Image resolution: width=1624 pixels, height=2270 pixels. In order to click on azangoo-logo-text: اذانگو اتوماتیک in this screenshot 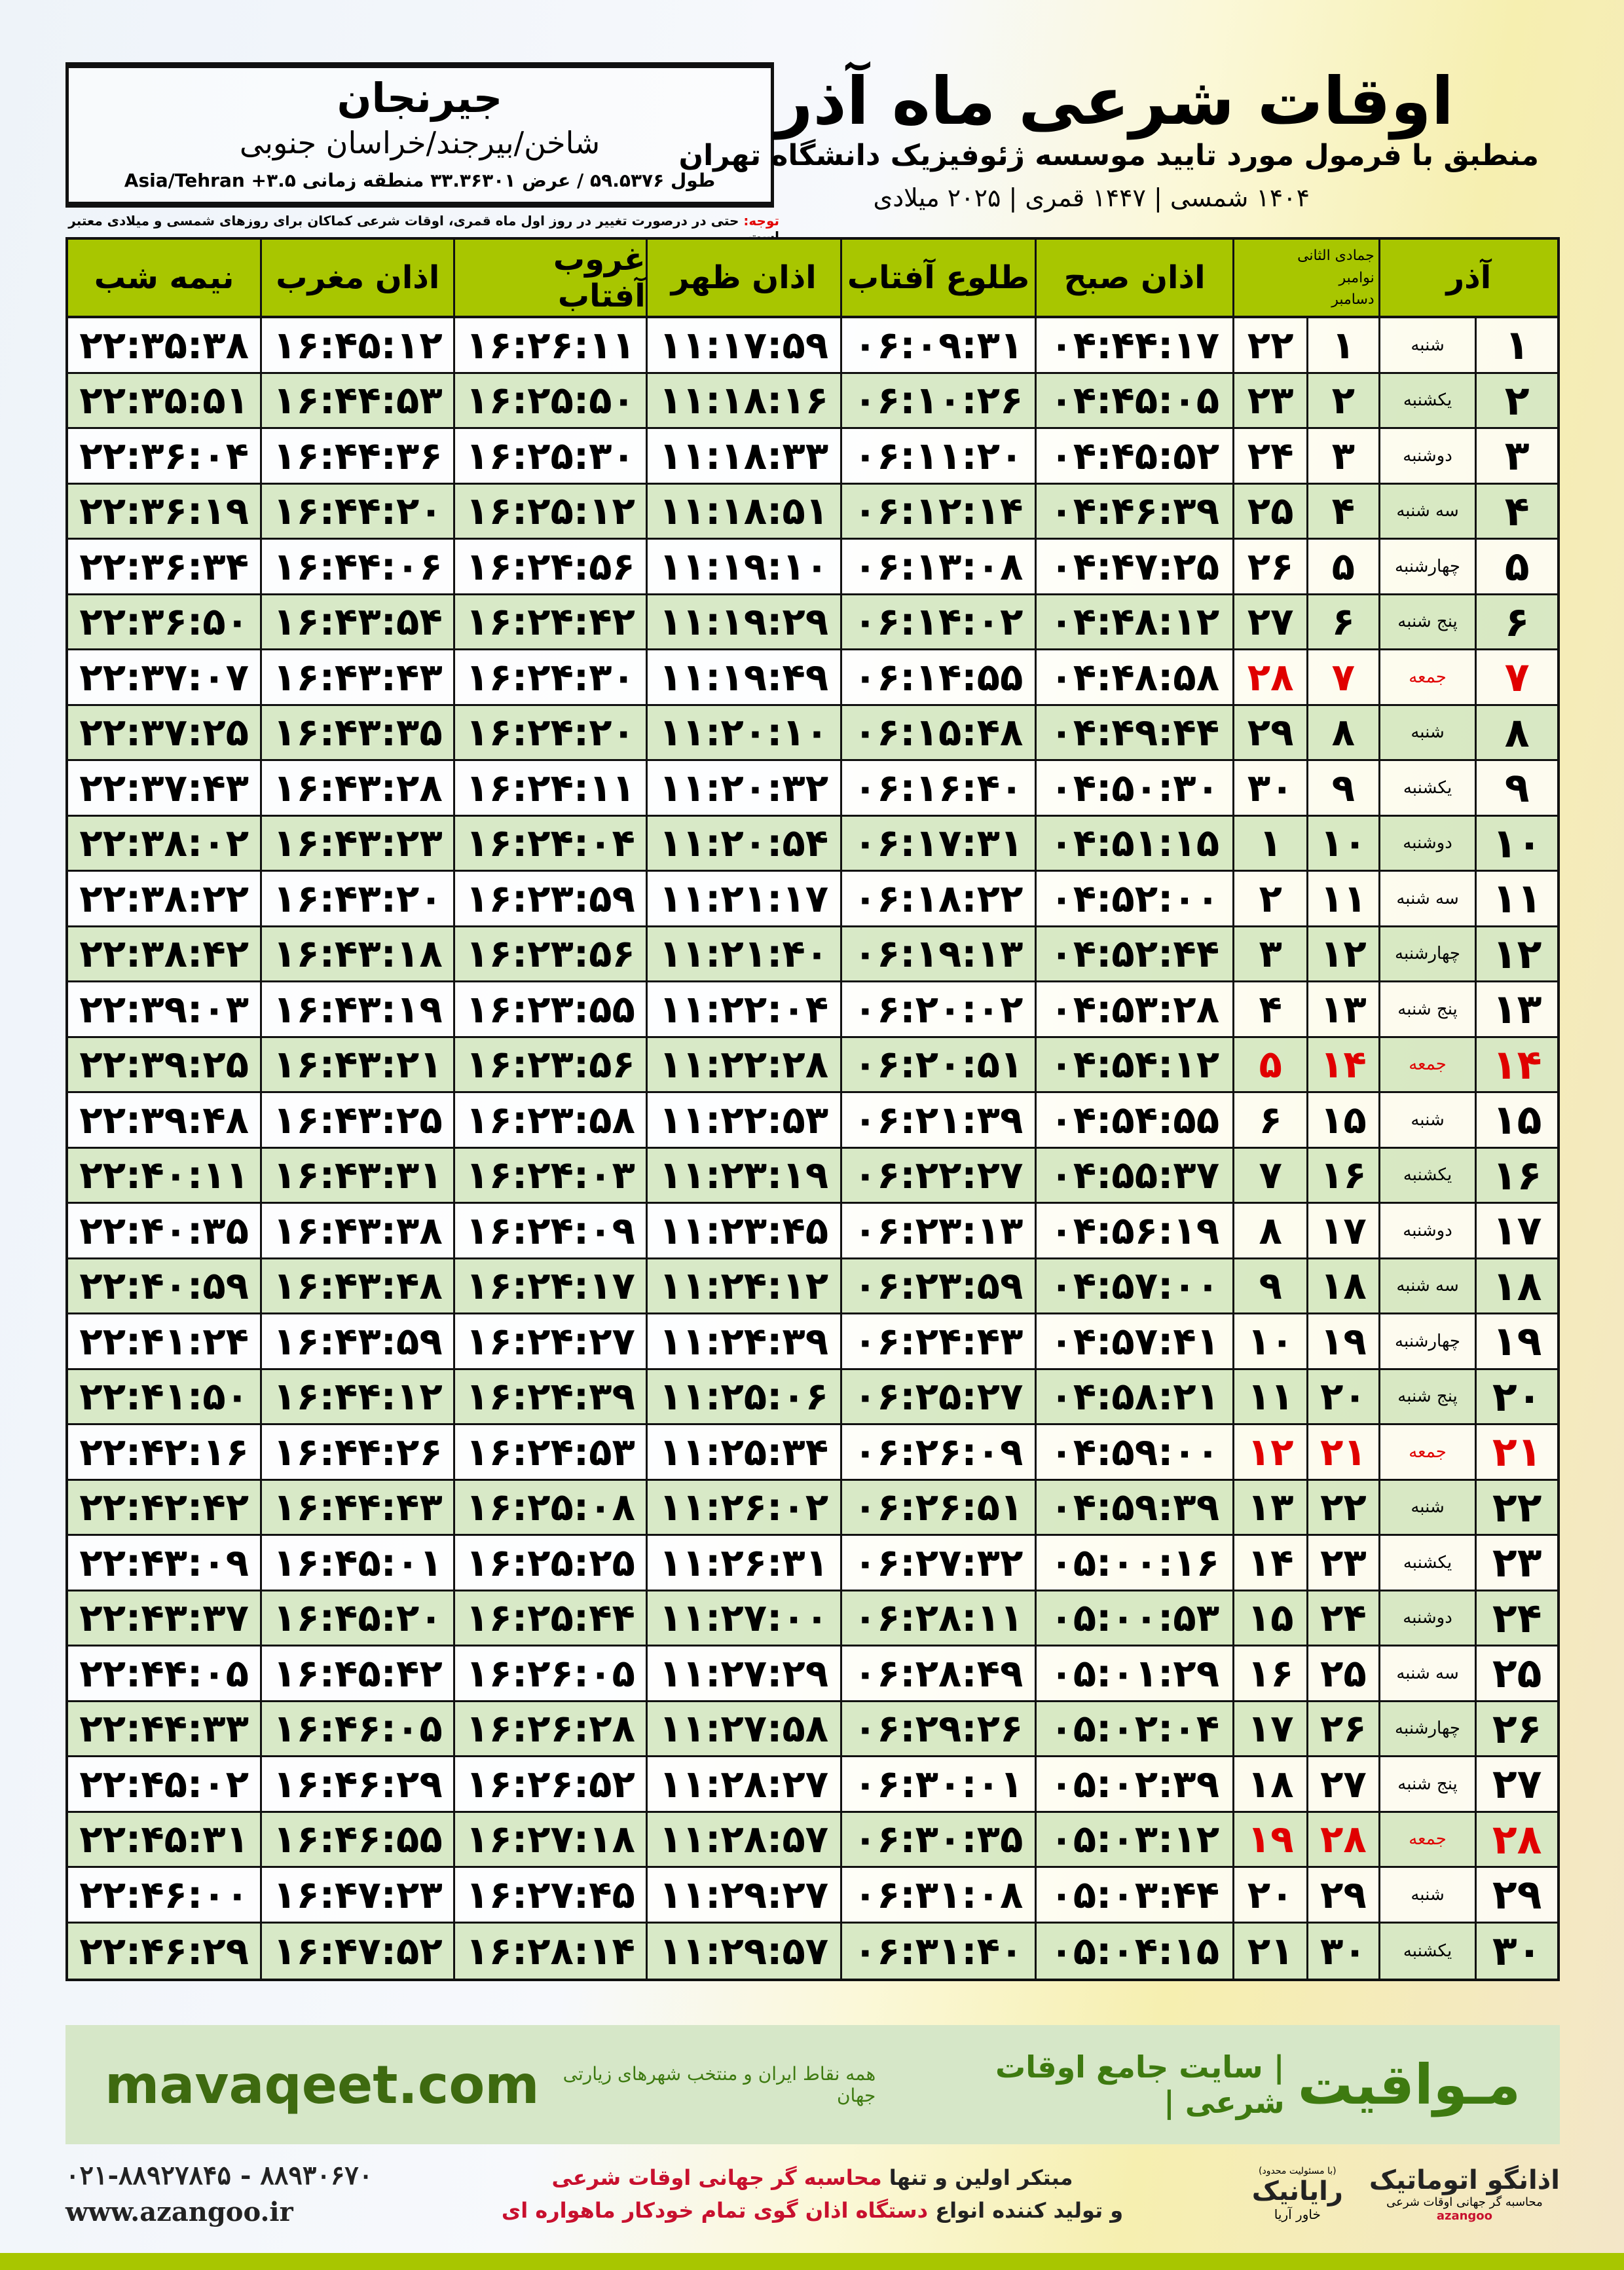, I will do `click(1464, 2180)`.